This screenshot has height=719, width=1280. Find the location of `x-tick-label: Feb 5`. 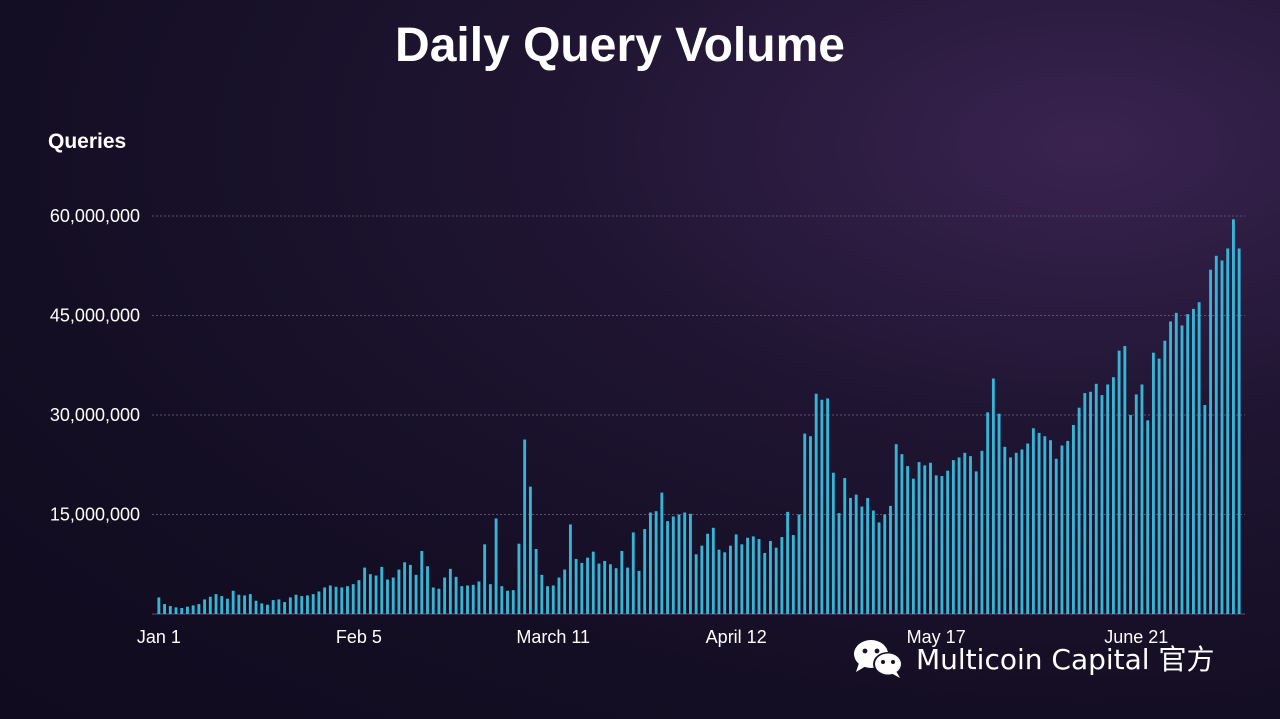

x-tick-label: Feb 5 is located at coordinates (359, 637).